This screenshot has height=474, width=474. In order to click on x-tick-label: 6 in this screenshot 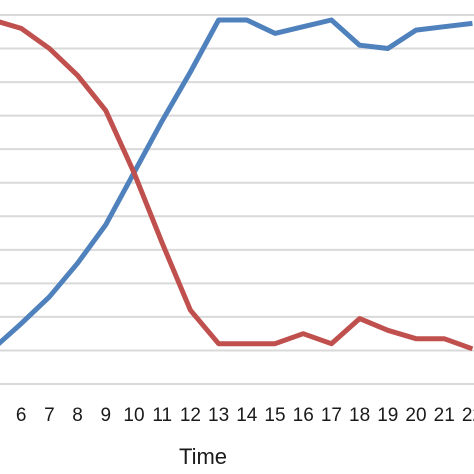, I will do `click(21, 415)`.